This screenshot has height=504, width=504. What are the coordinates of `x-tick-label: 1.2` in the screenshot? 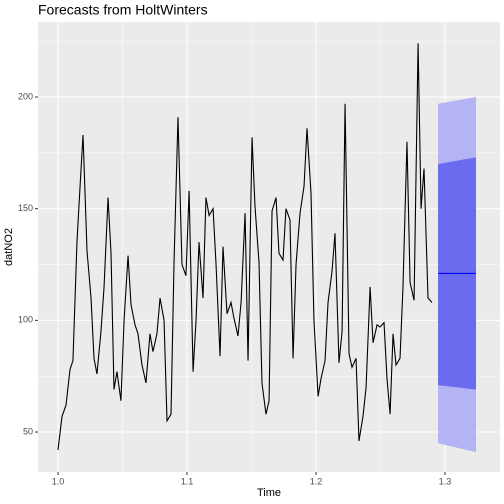 It's located at (316, 481).